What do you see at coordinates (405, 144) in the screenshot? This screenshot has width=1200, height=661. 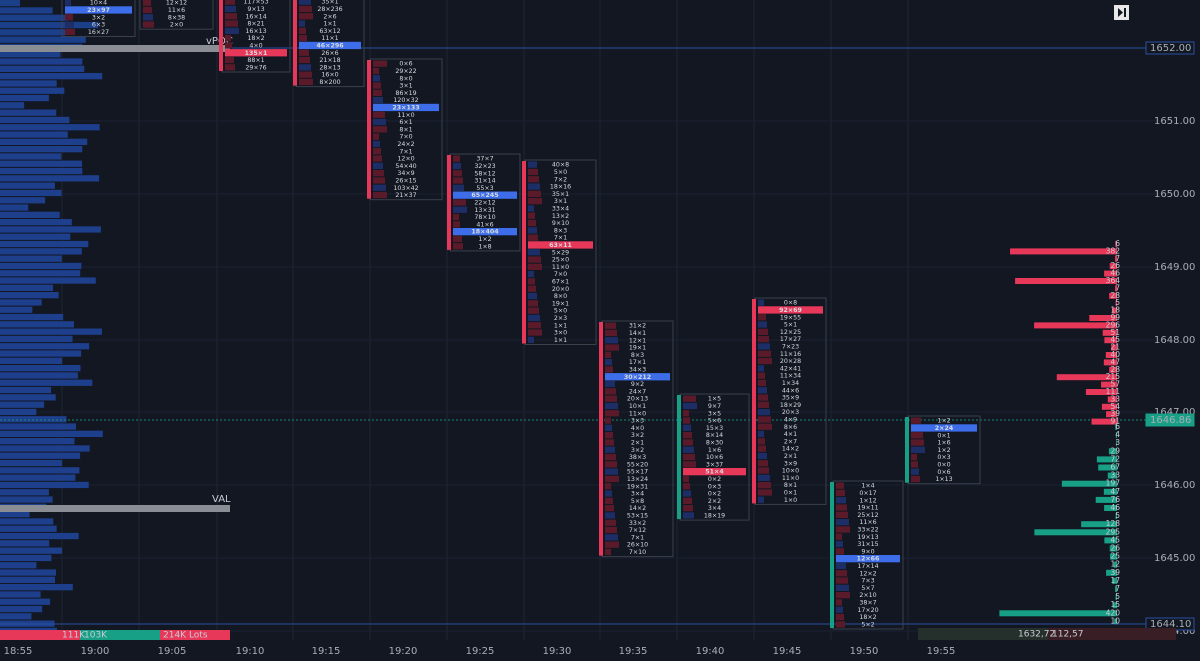 I see `footprint-cell: 24×2` at bounding box center [405, 144].